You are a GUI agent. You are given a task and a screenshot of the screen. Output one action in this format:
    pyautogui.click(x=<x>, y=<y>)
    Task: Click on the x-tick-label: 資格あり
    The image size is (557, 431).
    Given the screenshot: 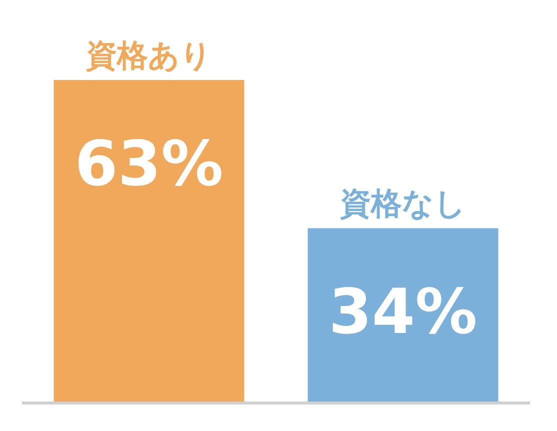 What is the action you would take?
    pyautogui.click(x=148, y=56)
    